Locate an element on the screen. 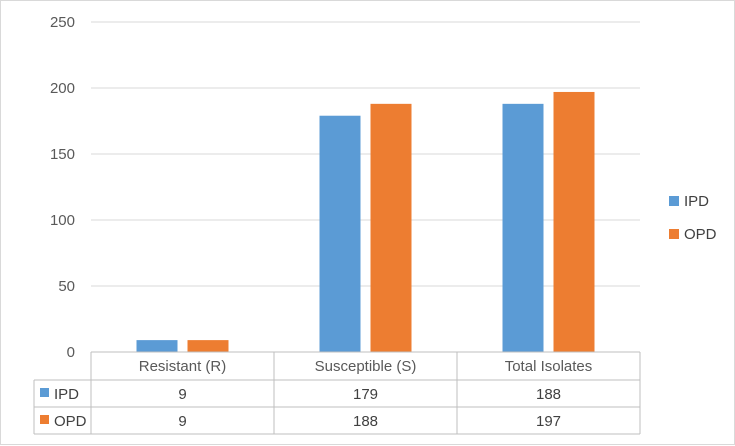 Image resolution: width=735 pixels, height=446 pixels. y-tick-label: 150 is located at coordinates (62, 154).